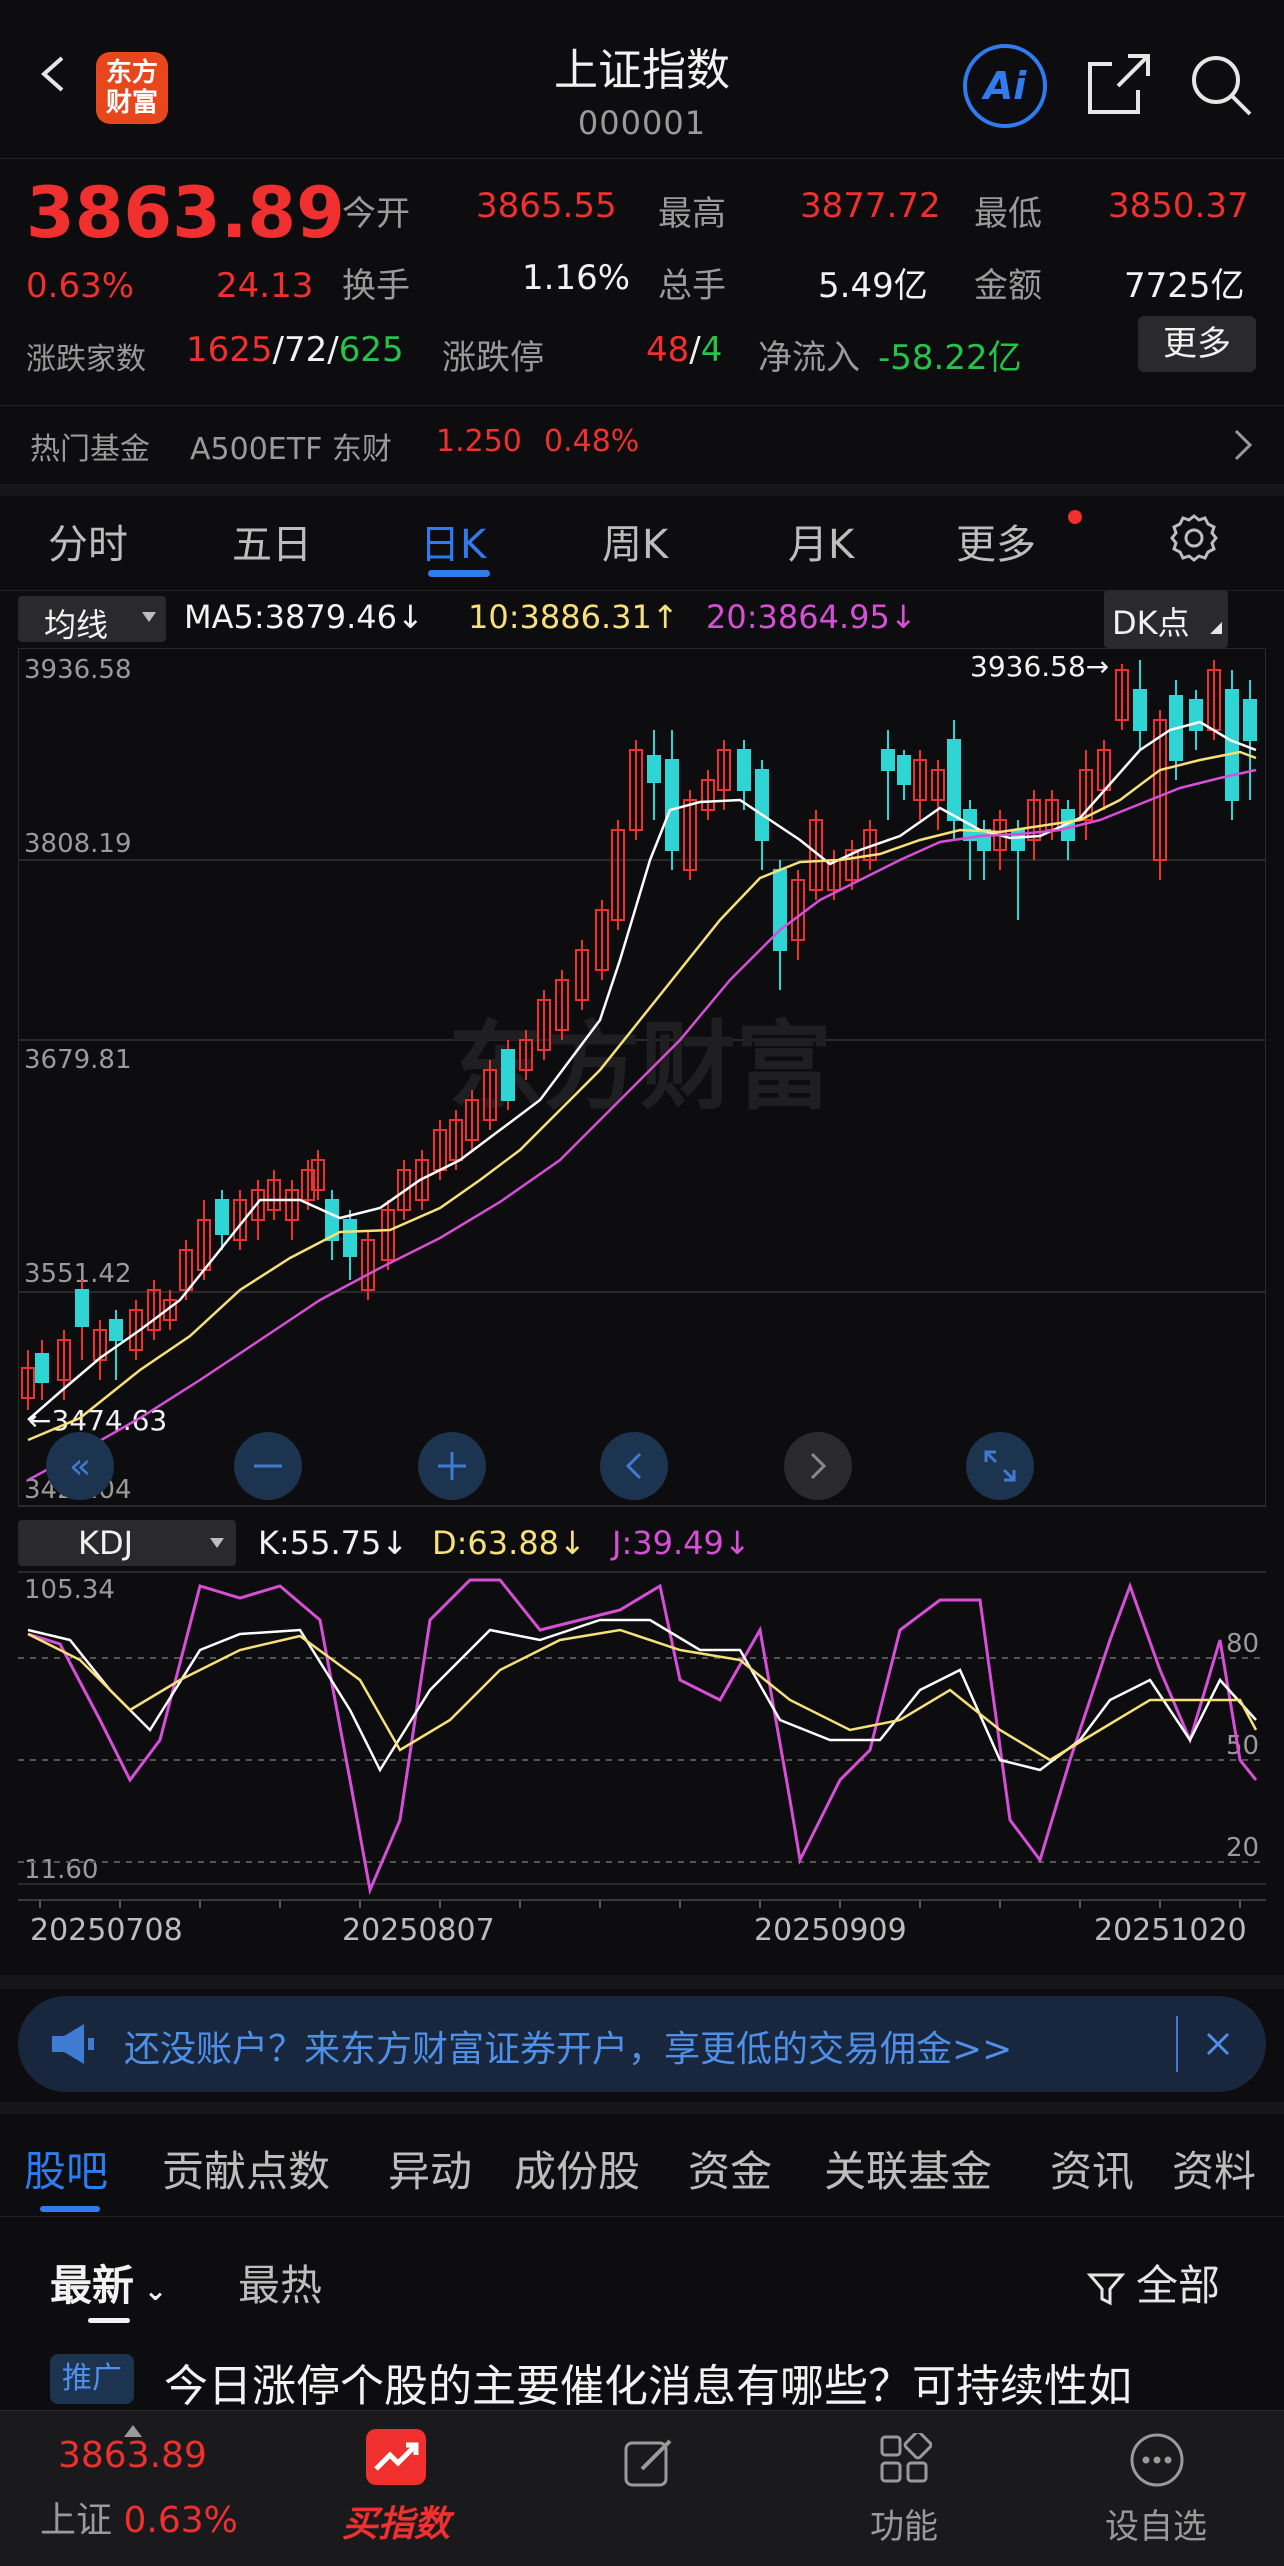  Describe the element at coordinates (90, 449) in the screenshot. I see `fund-label: 热门基金` at that location.